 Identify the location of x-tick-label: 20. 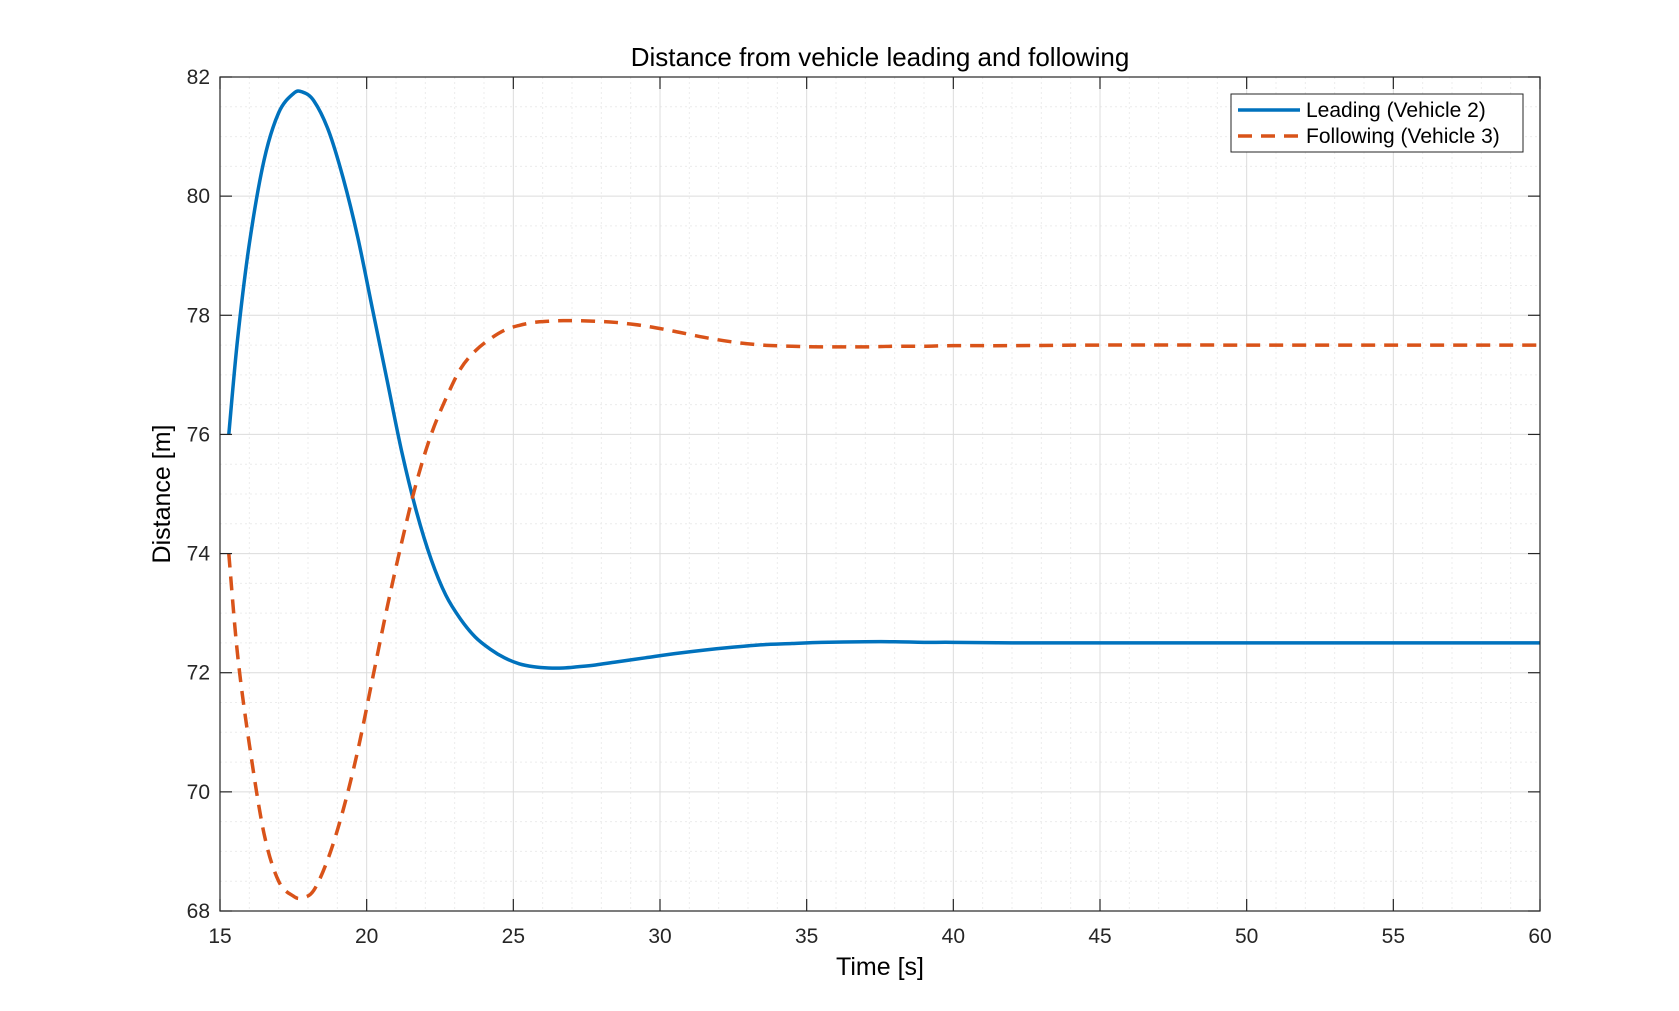
(366, 936).